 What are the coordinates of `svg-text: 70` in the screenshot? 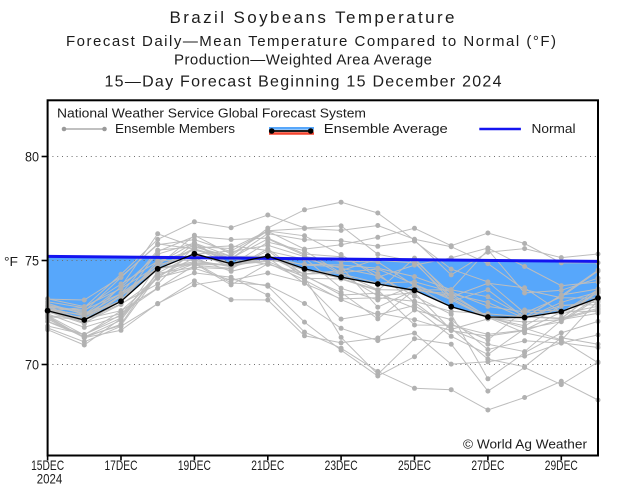 It's located at (32, 365).